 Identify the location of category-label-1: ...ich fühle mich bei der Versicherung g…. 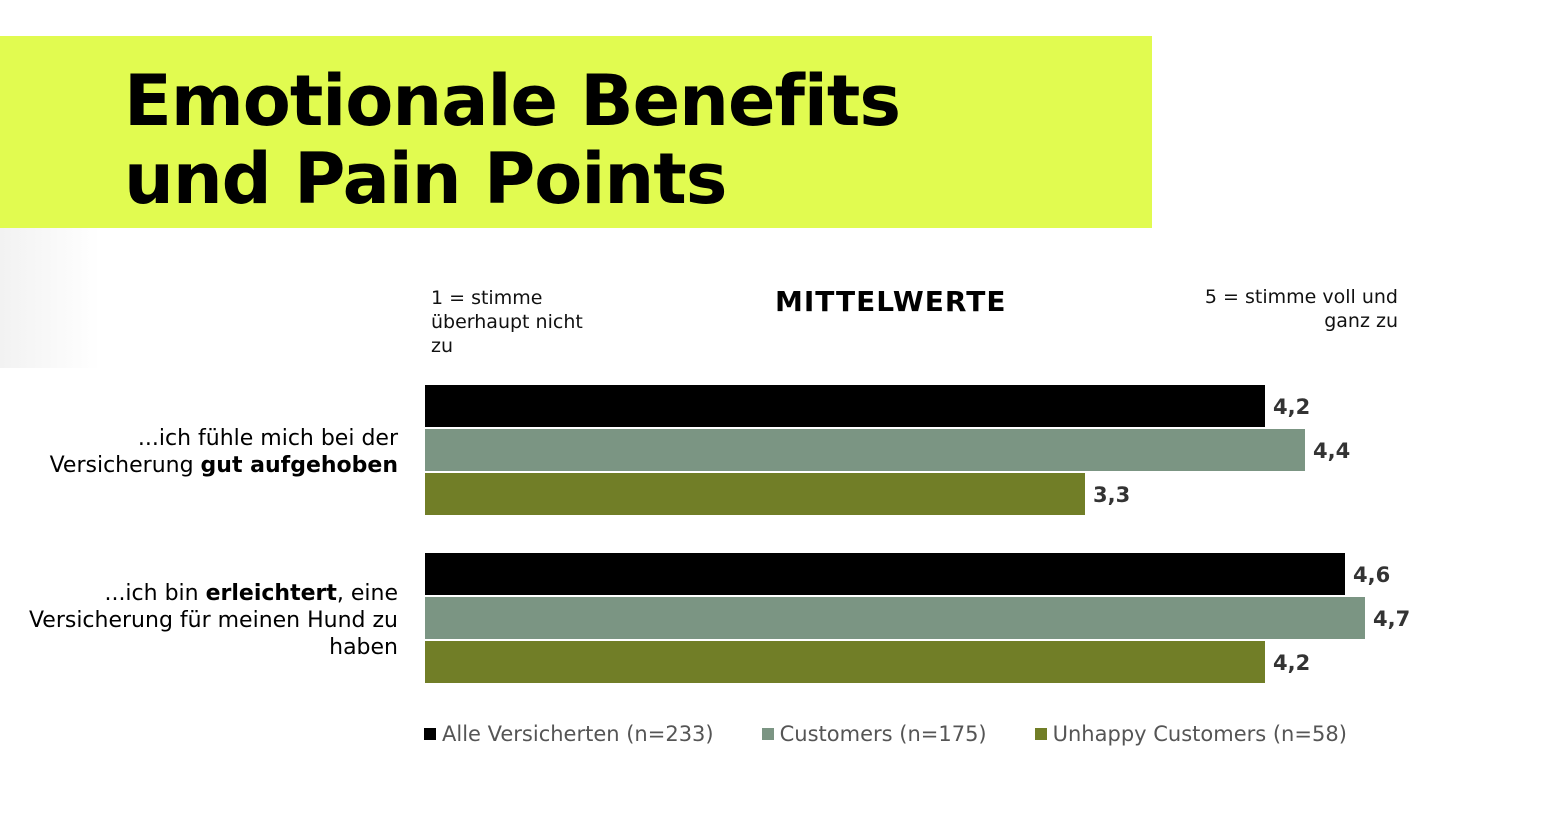
(223, 452).